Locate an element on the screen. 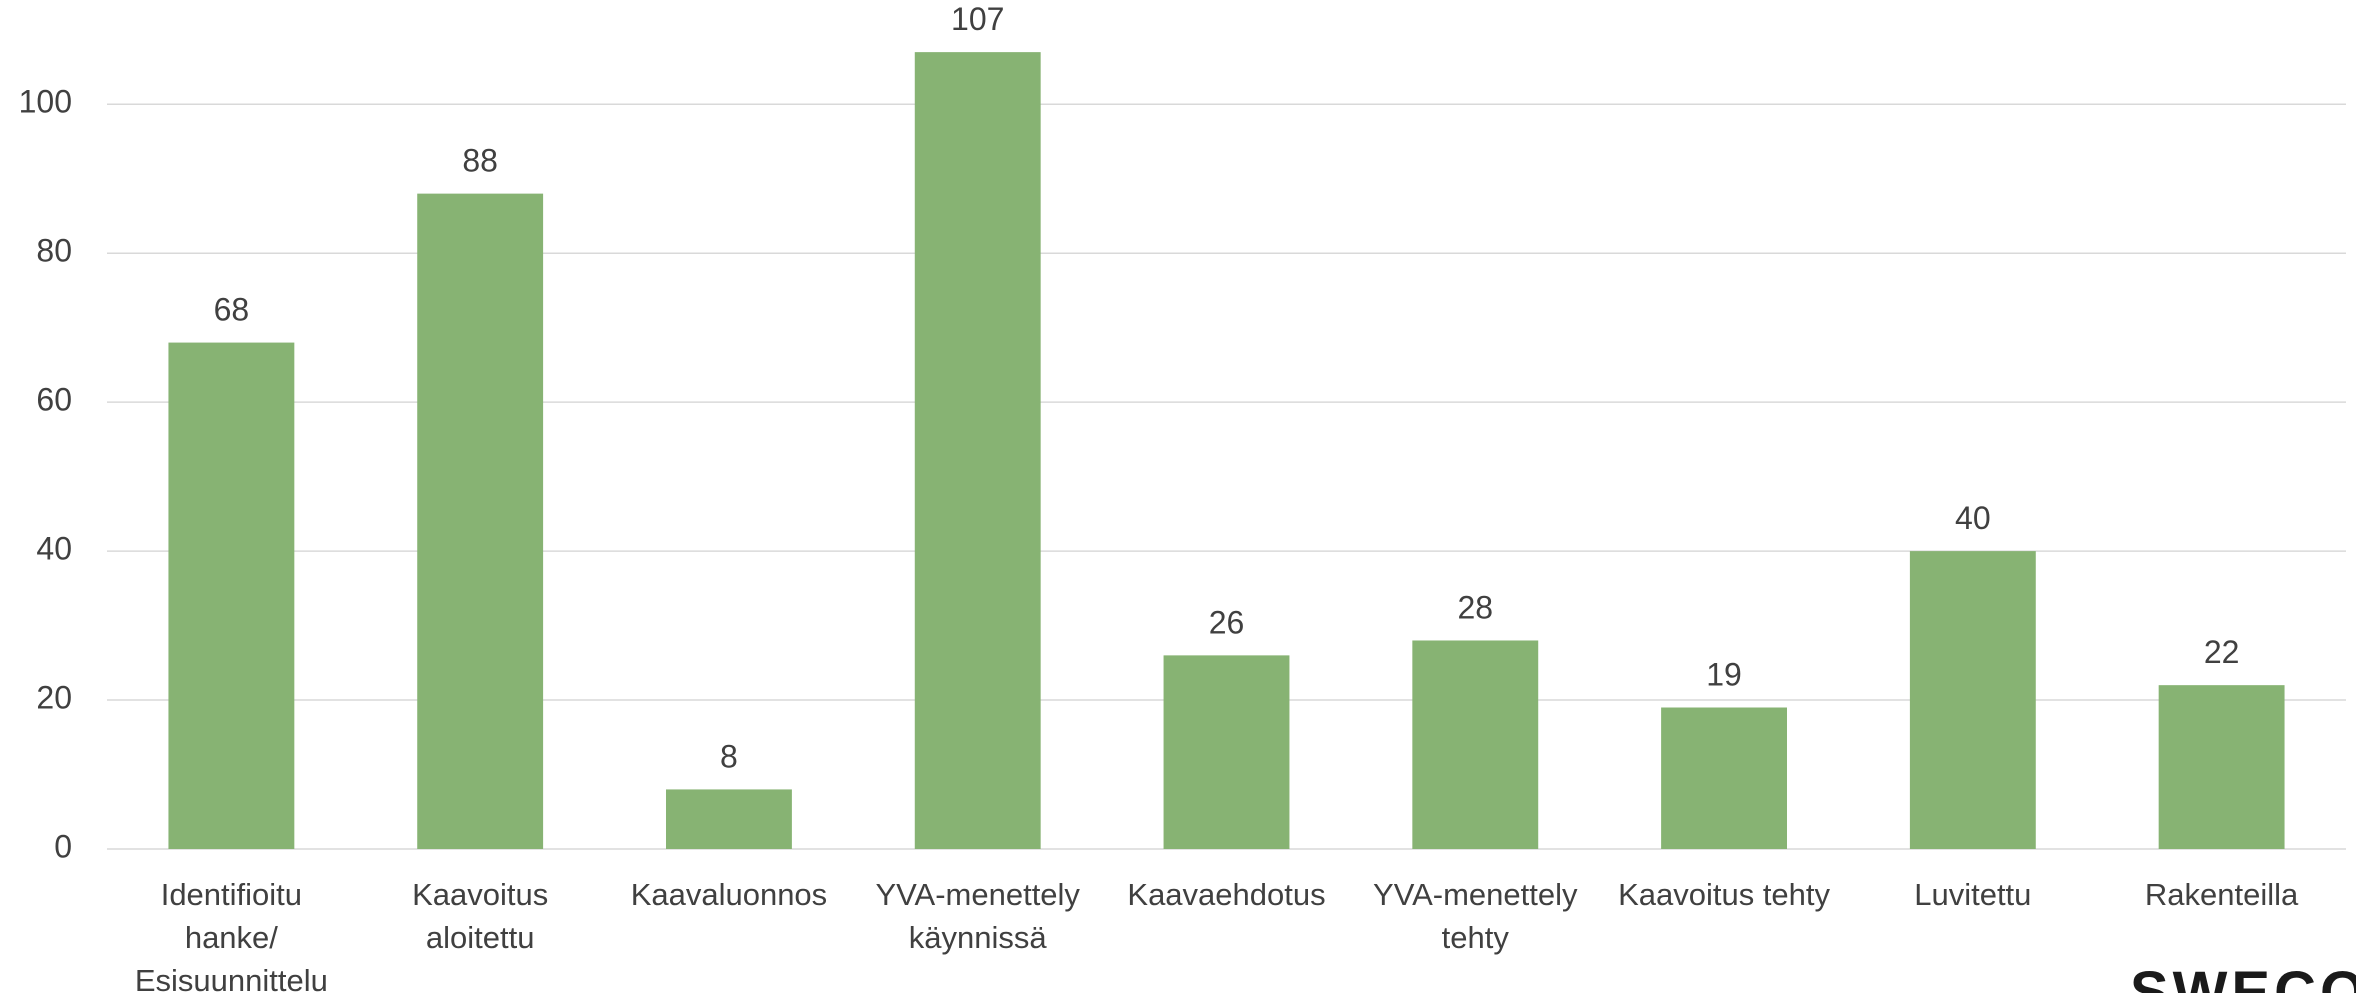 The width and height of the screenshot is (2356, 993). x-tick-label: Kaavaluonnos is located at coordinates (729, 894).